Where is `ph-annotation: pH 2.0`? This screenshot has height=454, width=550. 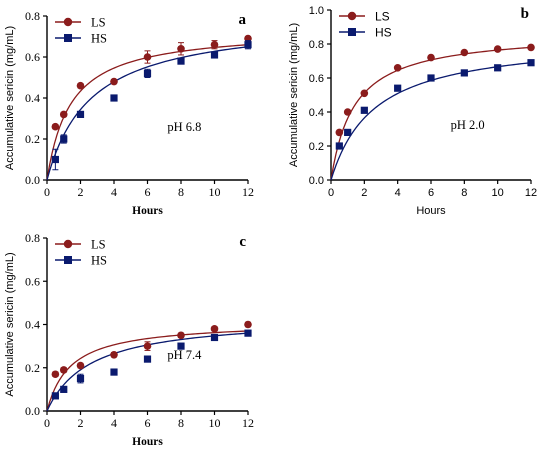 ph-annotation: pH 2.0 is located at coordinates (468, 125).